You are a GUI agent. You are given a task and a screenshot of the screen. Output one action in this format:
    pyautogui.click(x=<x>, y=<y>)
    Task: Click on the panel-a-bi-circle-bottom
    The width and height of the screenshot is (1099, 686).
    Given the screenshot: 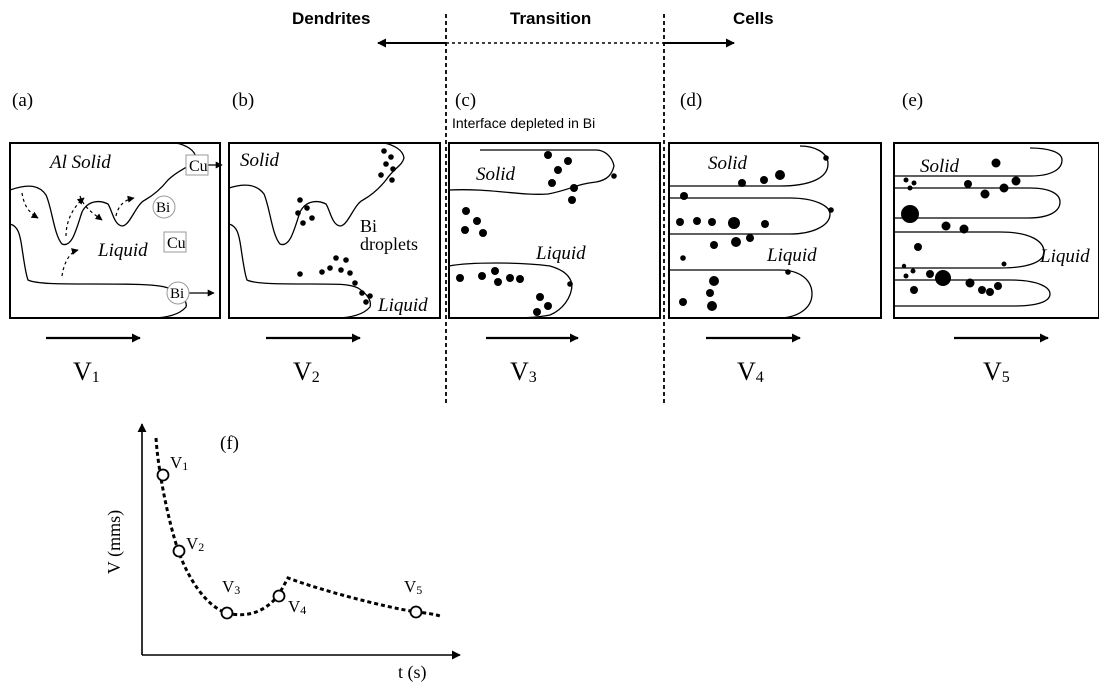 What is the action you would take?
    pyautogui.click(x=178, y=293)
    